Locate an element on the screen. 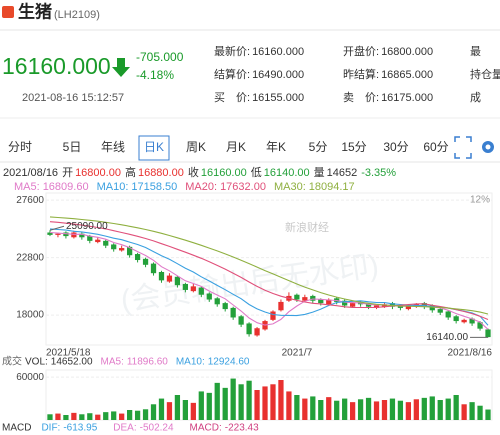 The height and width of the screenshot is (435, 500). tab: 周K is located at coordinates (196, 147).